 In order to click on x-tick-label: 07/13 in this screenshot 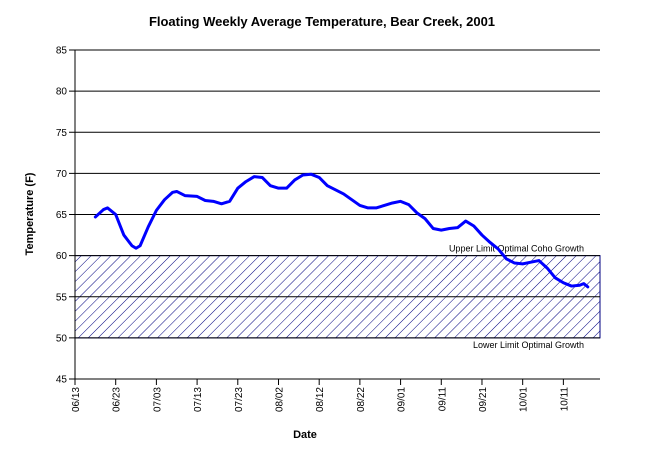, I will do `click(198, 399)`.